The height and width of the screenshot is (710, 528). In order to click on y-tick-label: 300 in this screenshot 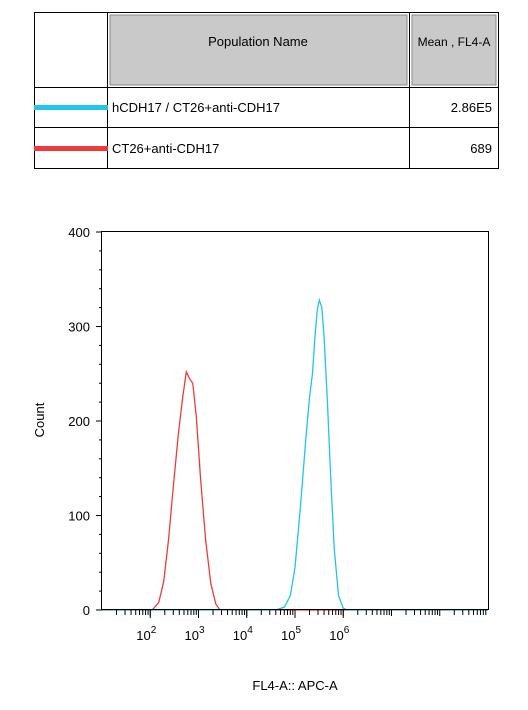, I will do `click(79, 327)`.